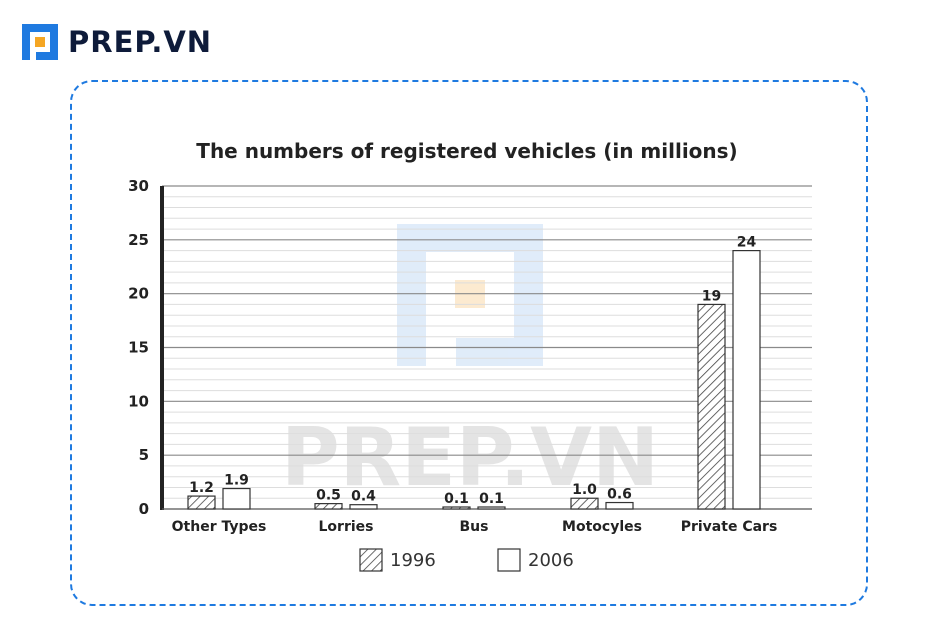 Image resolution: width=940 pixels, height=634 pixels. What do you see at coordinates (746, 380) in the screenshot?
I see `bar-2006-private-cars` at bounding box center [746, 380].